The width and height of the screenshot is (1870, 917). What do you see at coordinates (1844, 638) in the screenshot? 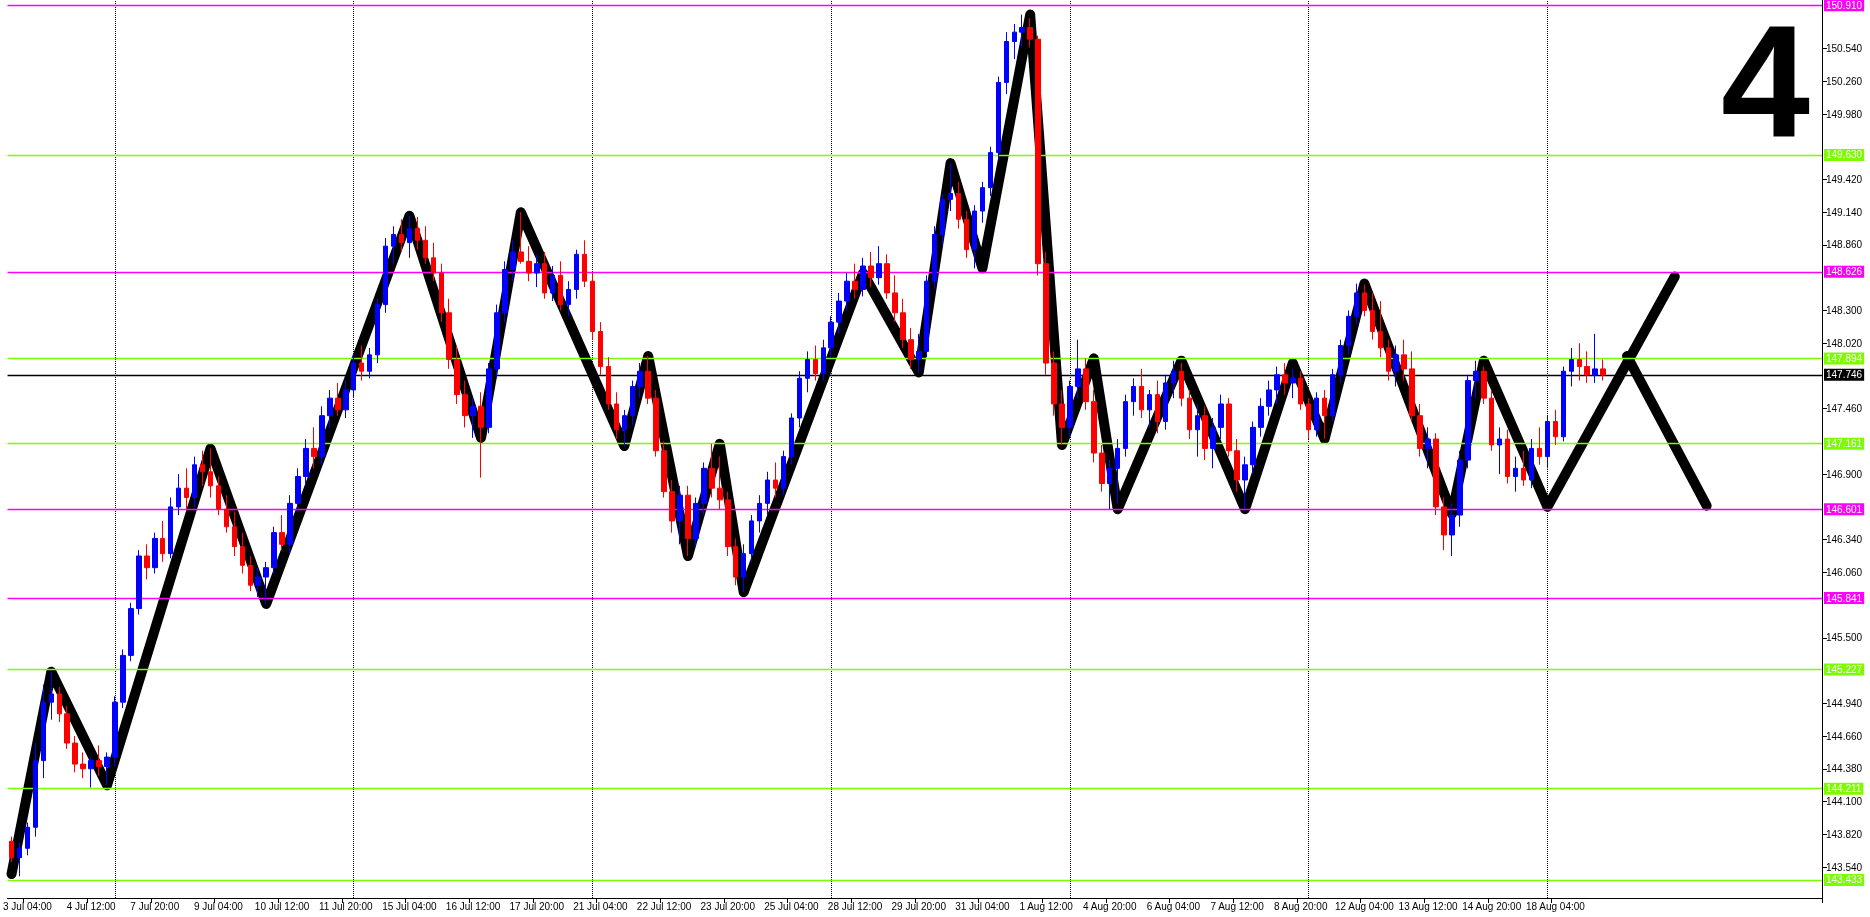
I see `y-tick-label: 145.500` at bounding box center [1844, 638].